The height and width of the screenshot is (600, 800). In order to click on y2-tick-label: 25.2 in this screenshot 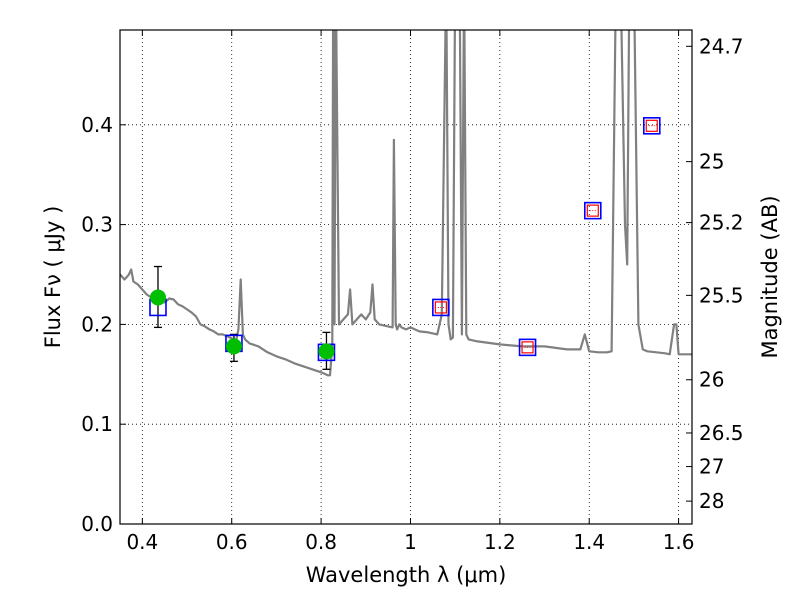, I will do `click(721, 223)`.